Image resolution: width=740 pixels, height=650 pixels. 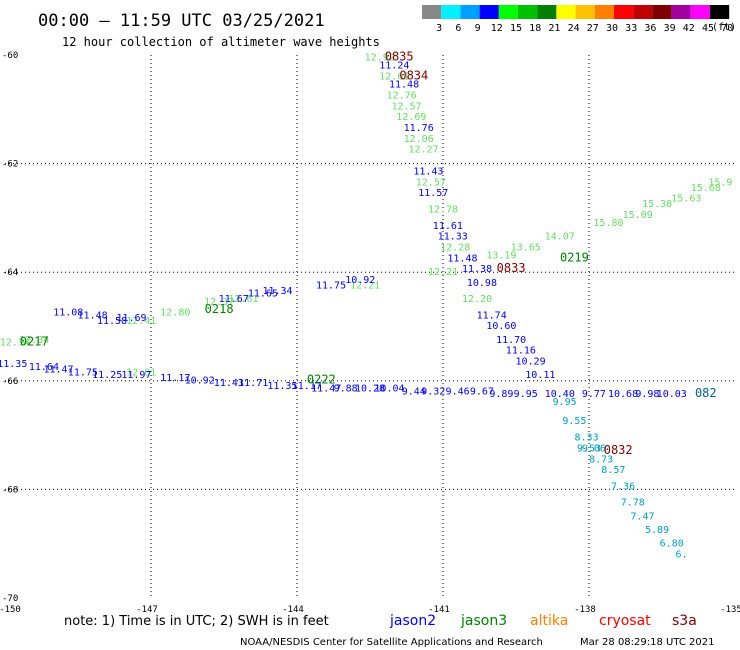 What do you see at coordinates (593, 28) in the screenshot?
I see `colorbar-tick-label: 27` at bounding box center [593, 28].